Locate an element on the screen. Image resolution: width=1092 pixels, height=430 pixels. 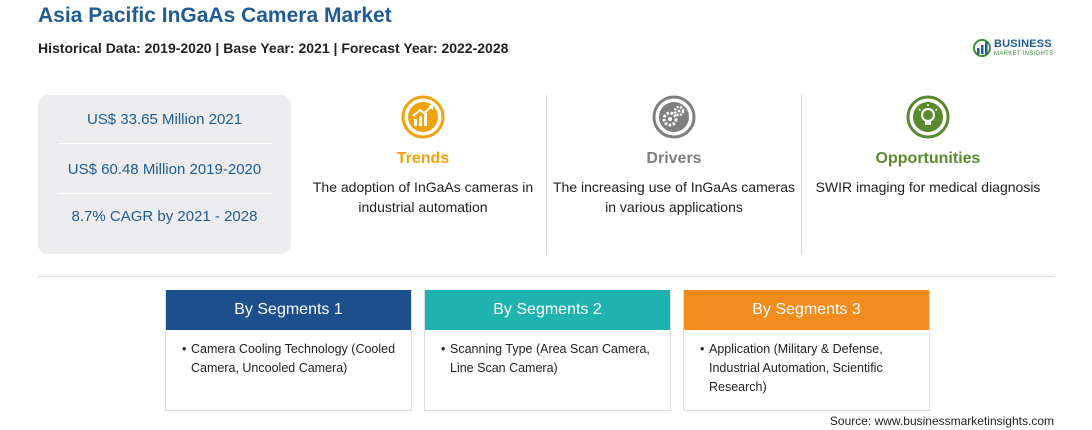
growth-chart-icon is located at coordinates (423, 117).